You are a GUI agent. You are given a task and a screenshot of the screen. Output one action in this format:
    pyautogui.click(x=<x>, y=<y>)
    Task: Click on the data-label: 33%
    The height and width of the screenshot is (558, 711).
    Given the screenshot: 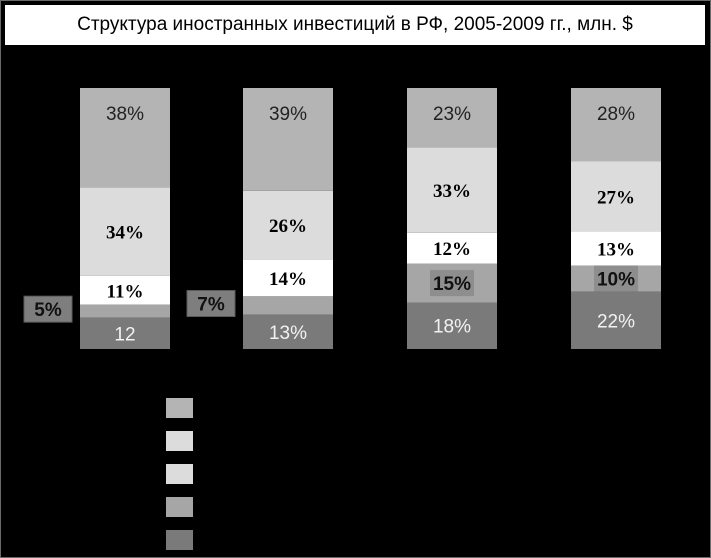 What is the action you would take?
    pyautogui.click(x=452, y=191)
    